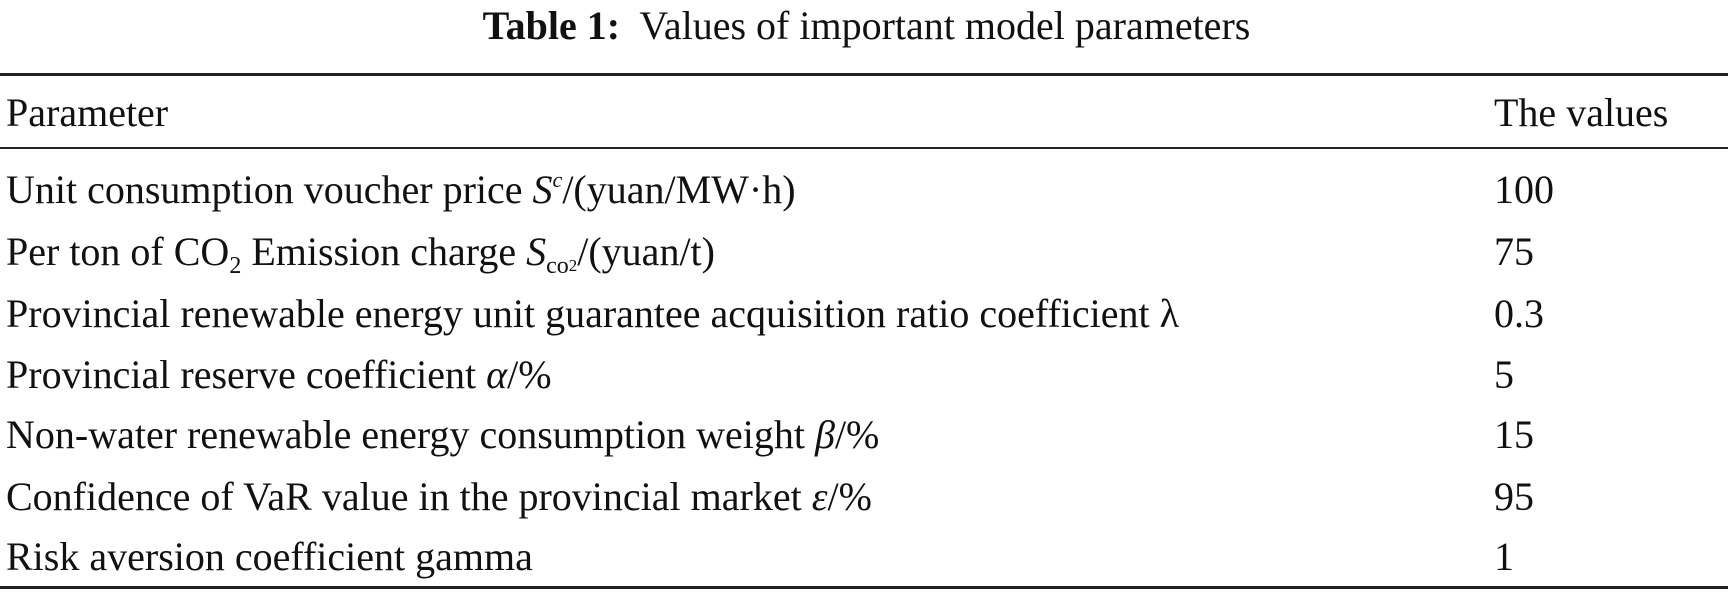  I want to click on text: Emission charge, so click(384, 251).